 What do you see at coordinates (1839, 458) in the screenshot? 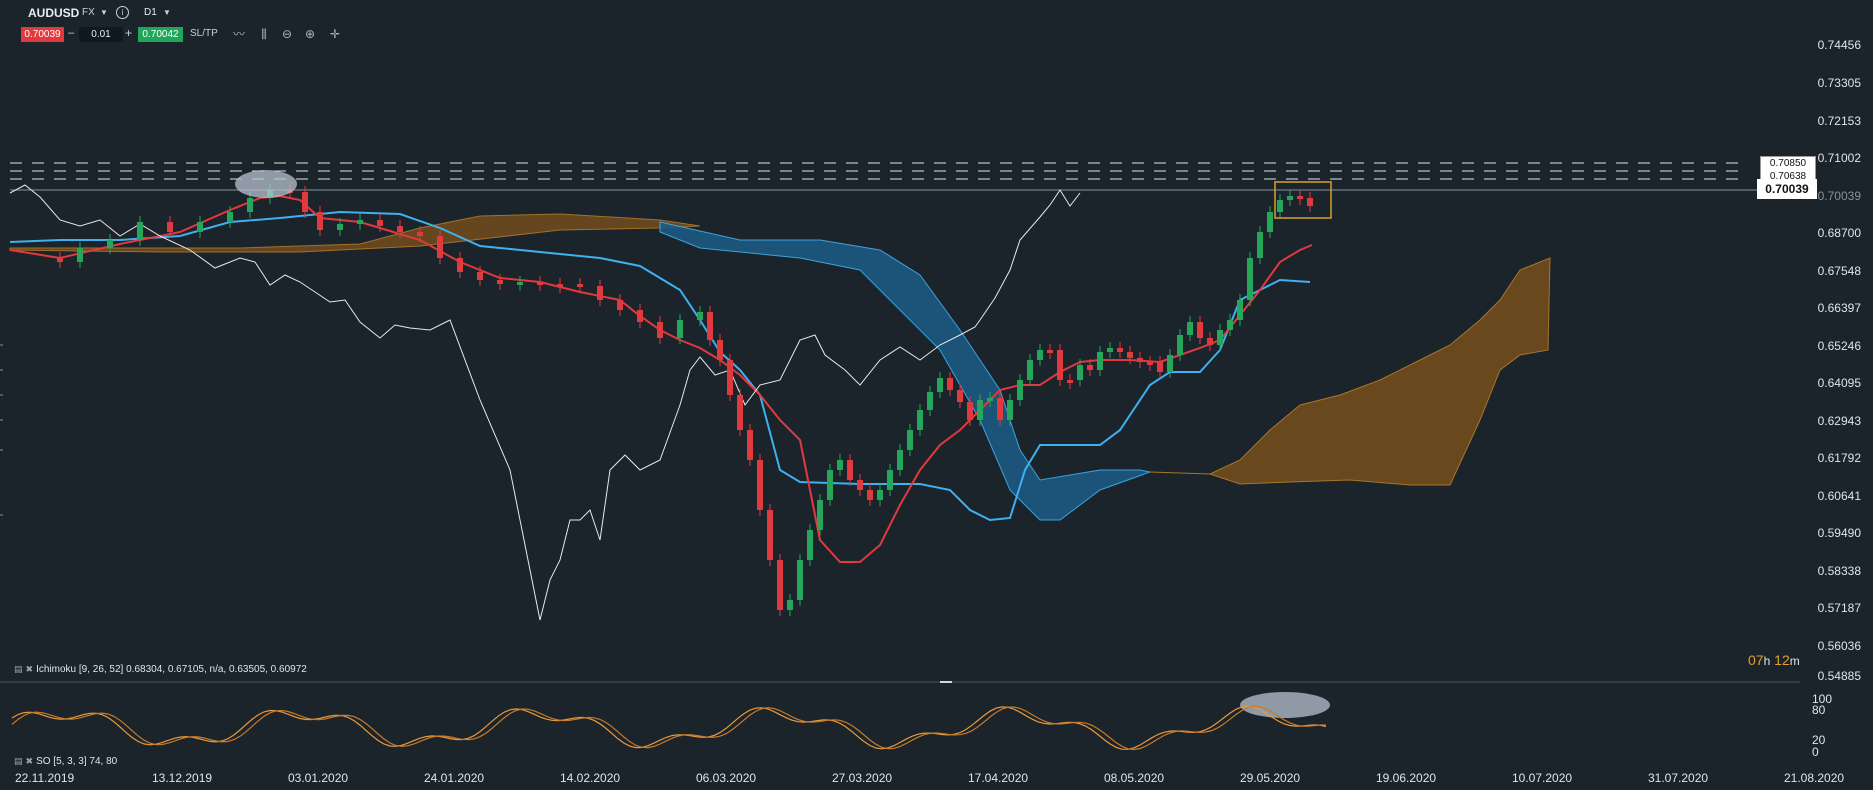
I see `price-label: 0.61792` at bounding box center [1839, 458].